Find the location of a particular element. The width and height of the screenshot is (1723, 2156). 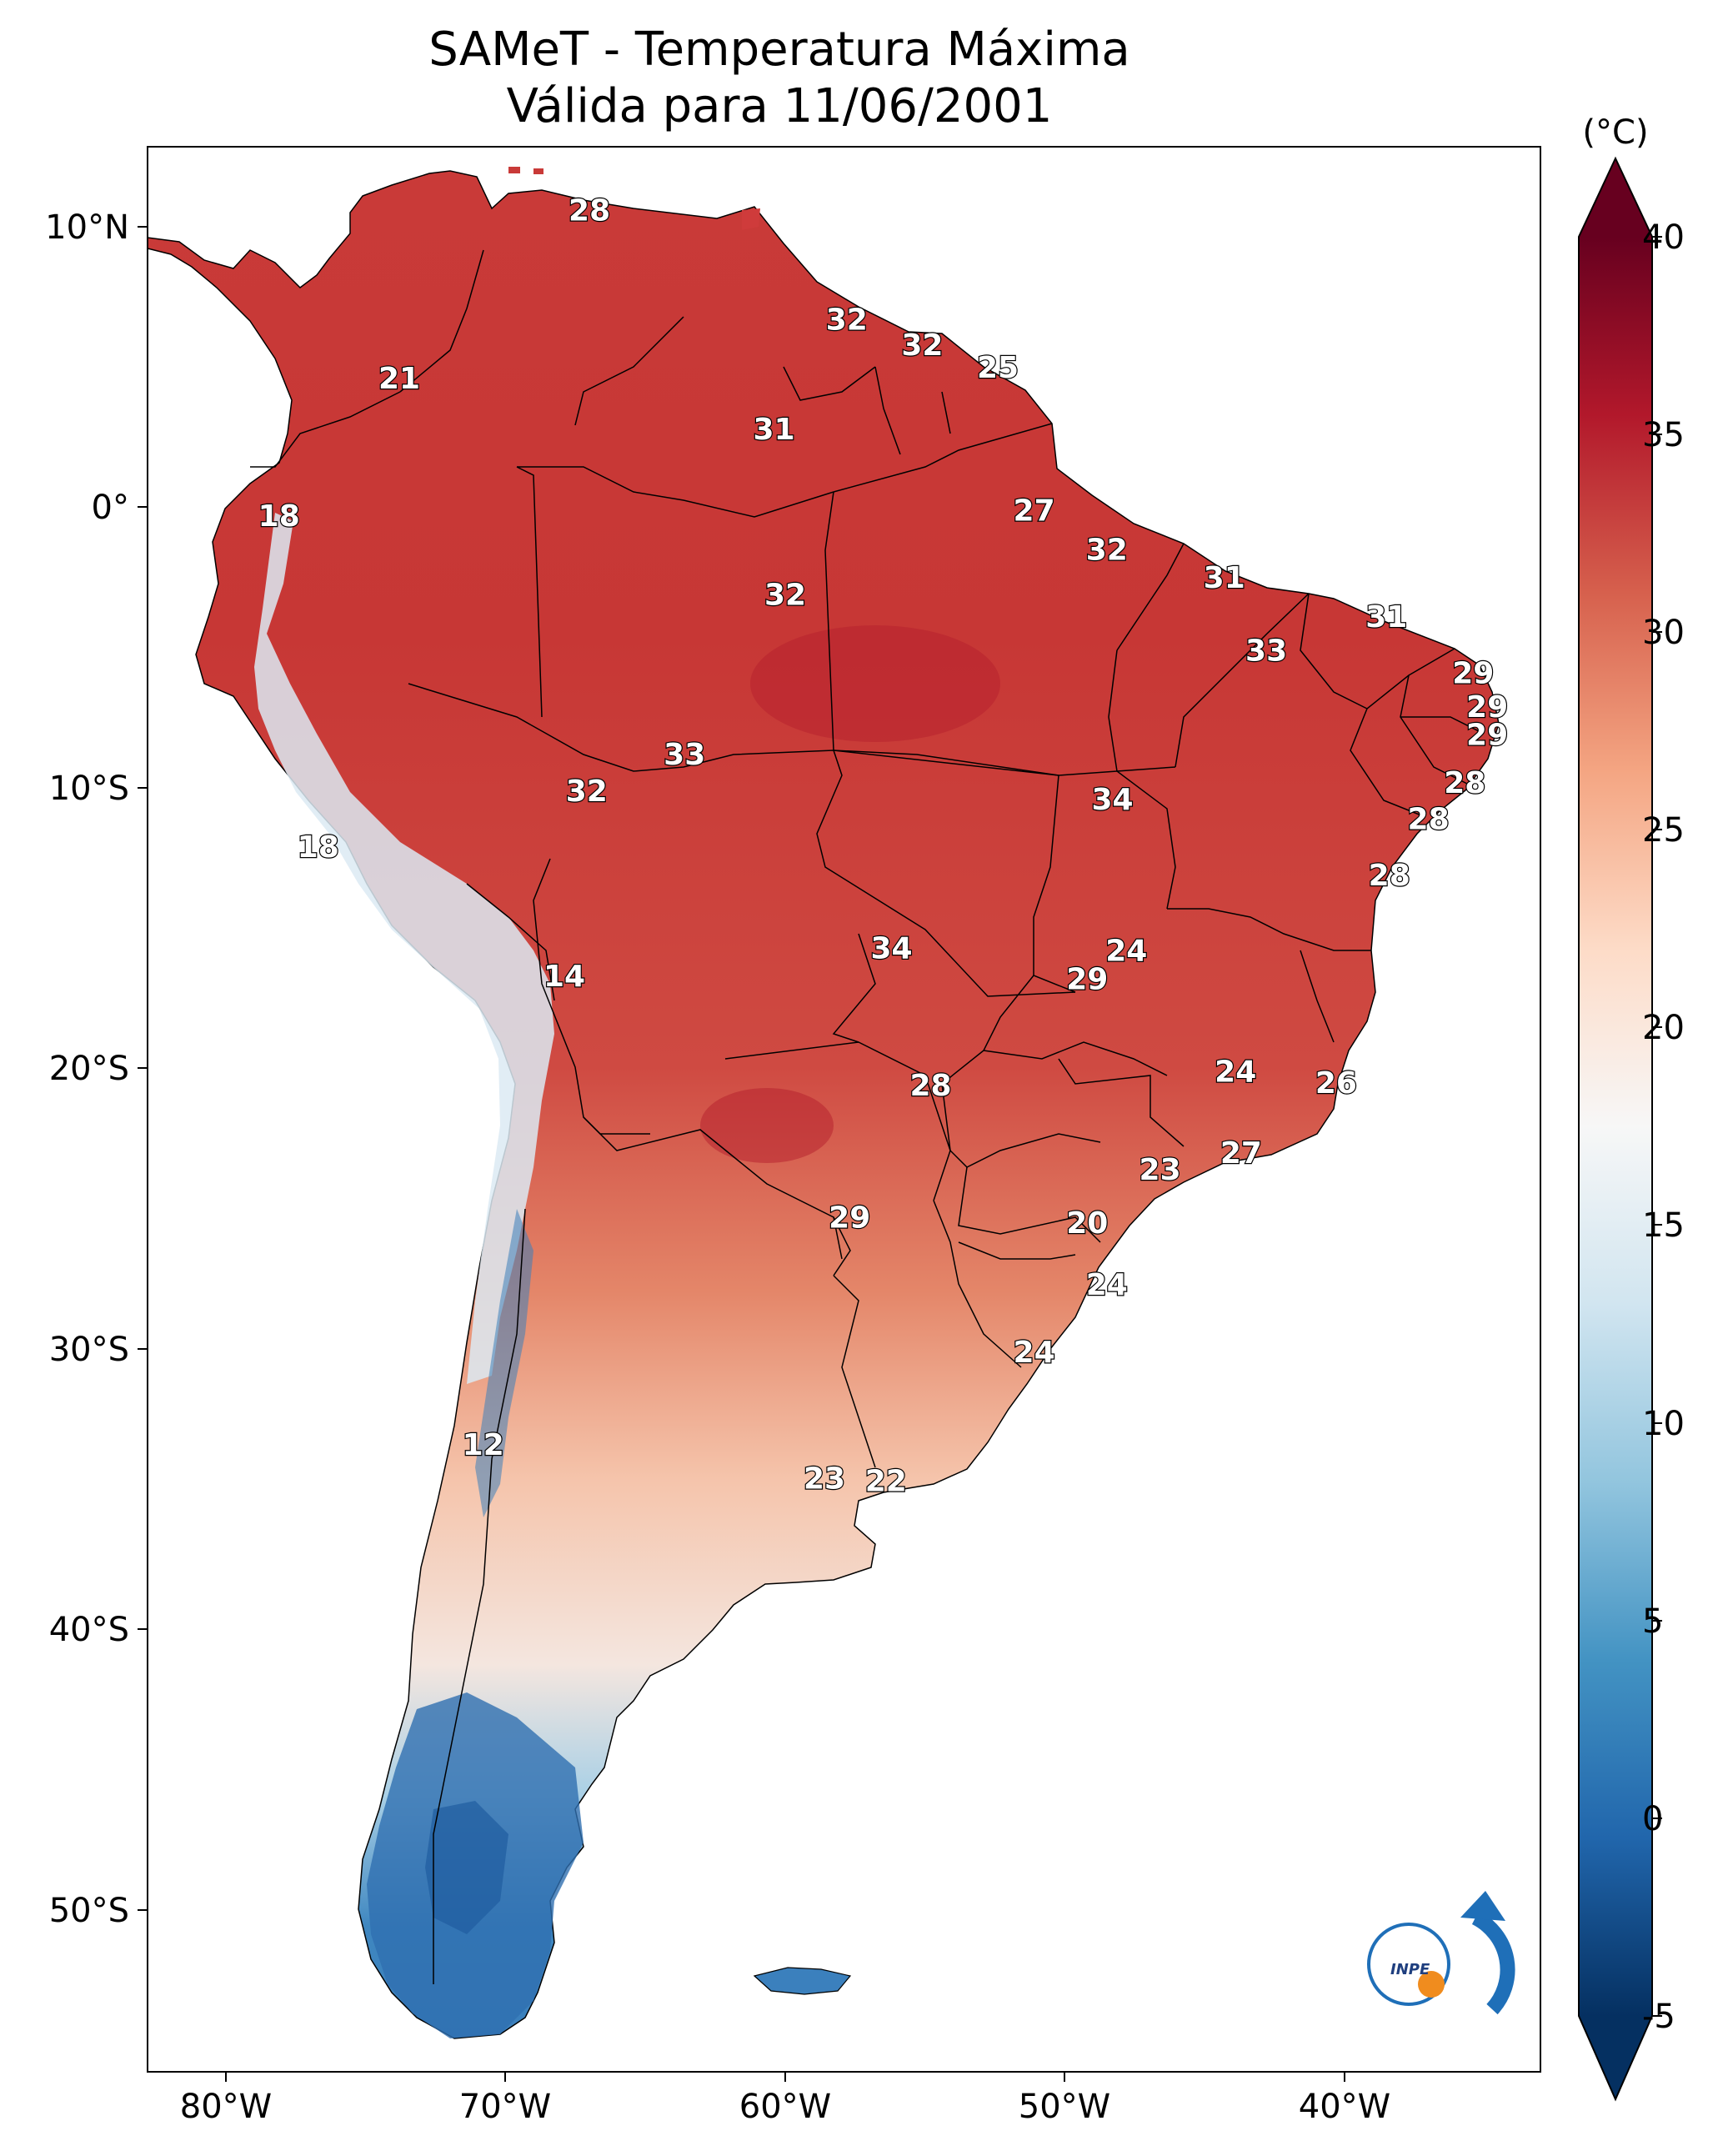

andes-cool-band is located at coordinates (404, 948).